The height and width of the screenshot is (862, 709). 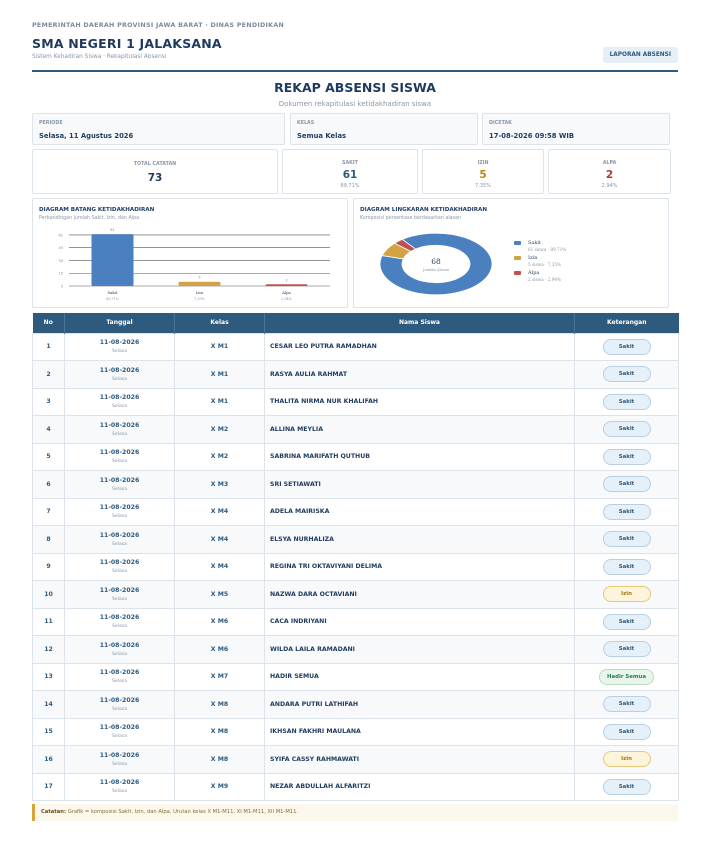 I want to click on row-kelas: X M7, so click(x=219, y=676).